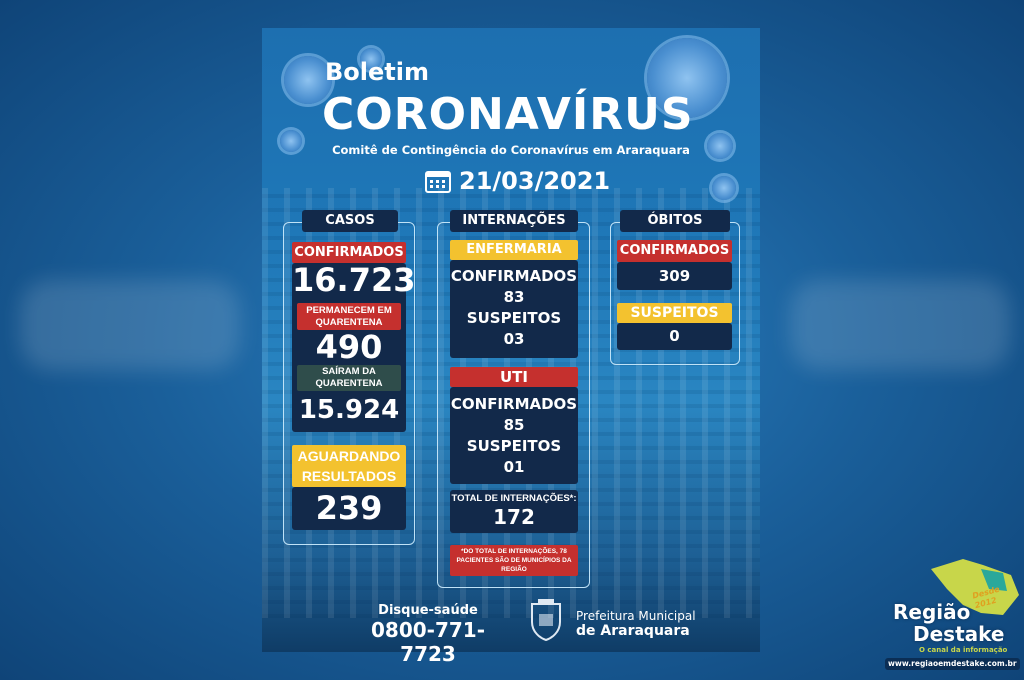 The height and width of the screenshot is (680, 1024). Describe the element at coordinates (349, 316) in the screenshot. I see `quarentena-label: PERMANECEM EM QUARENTENA` at that location.